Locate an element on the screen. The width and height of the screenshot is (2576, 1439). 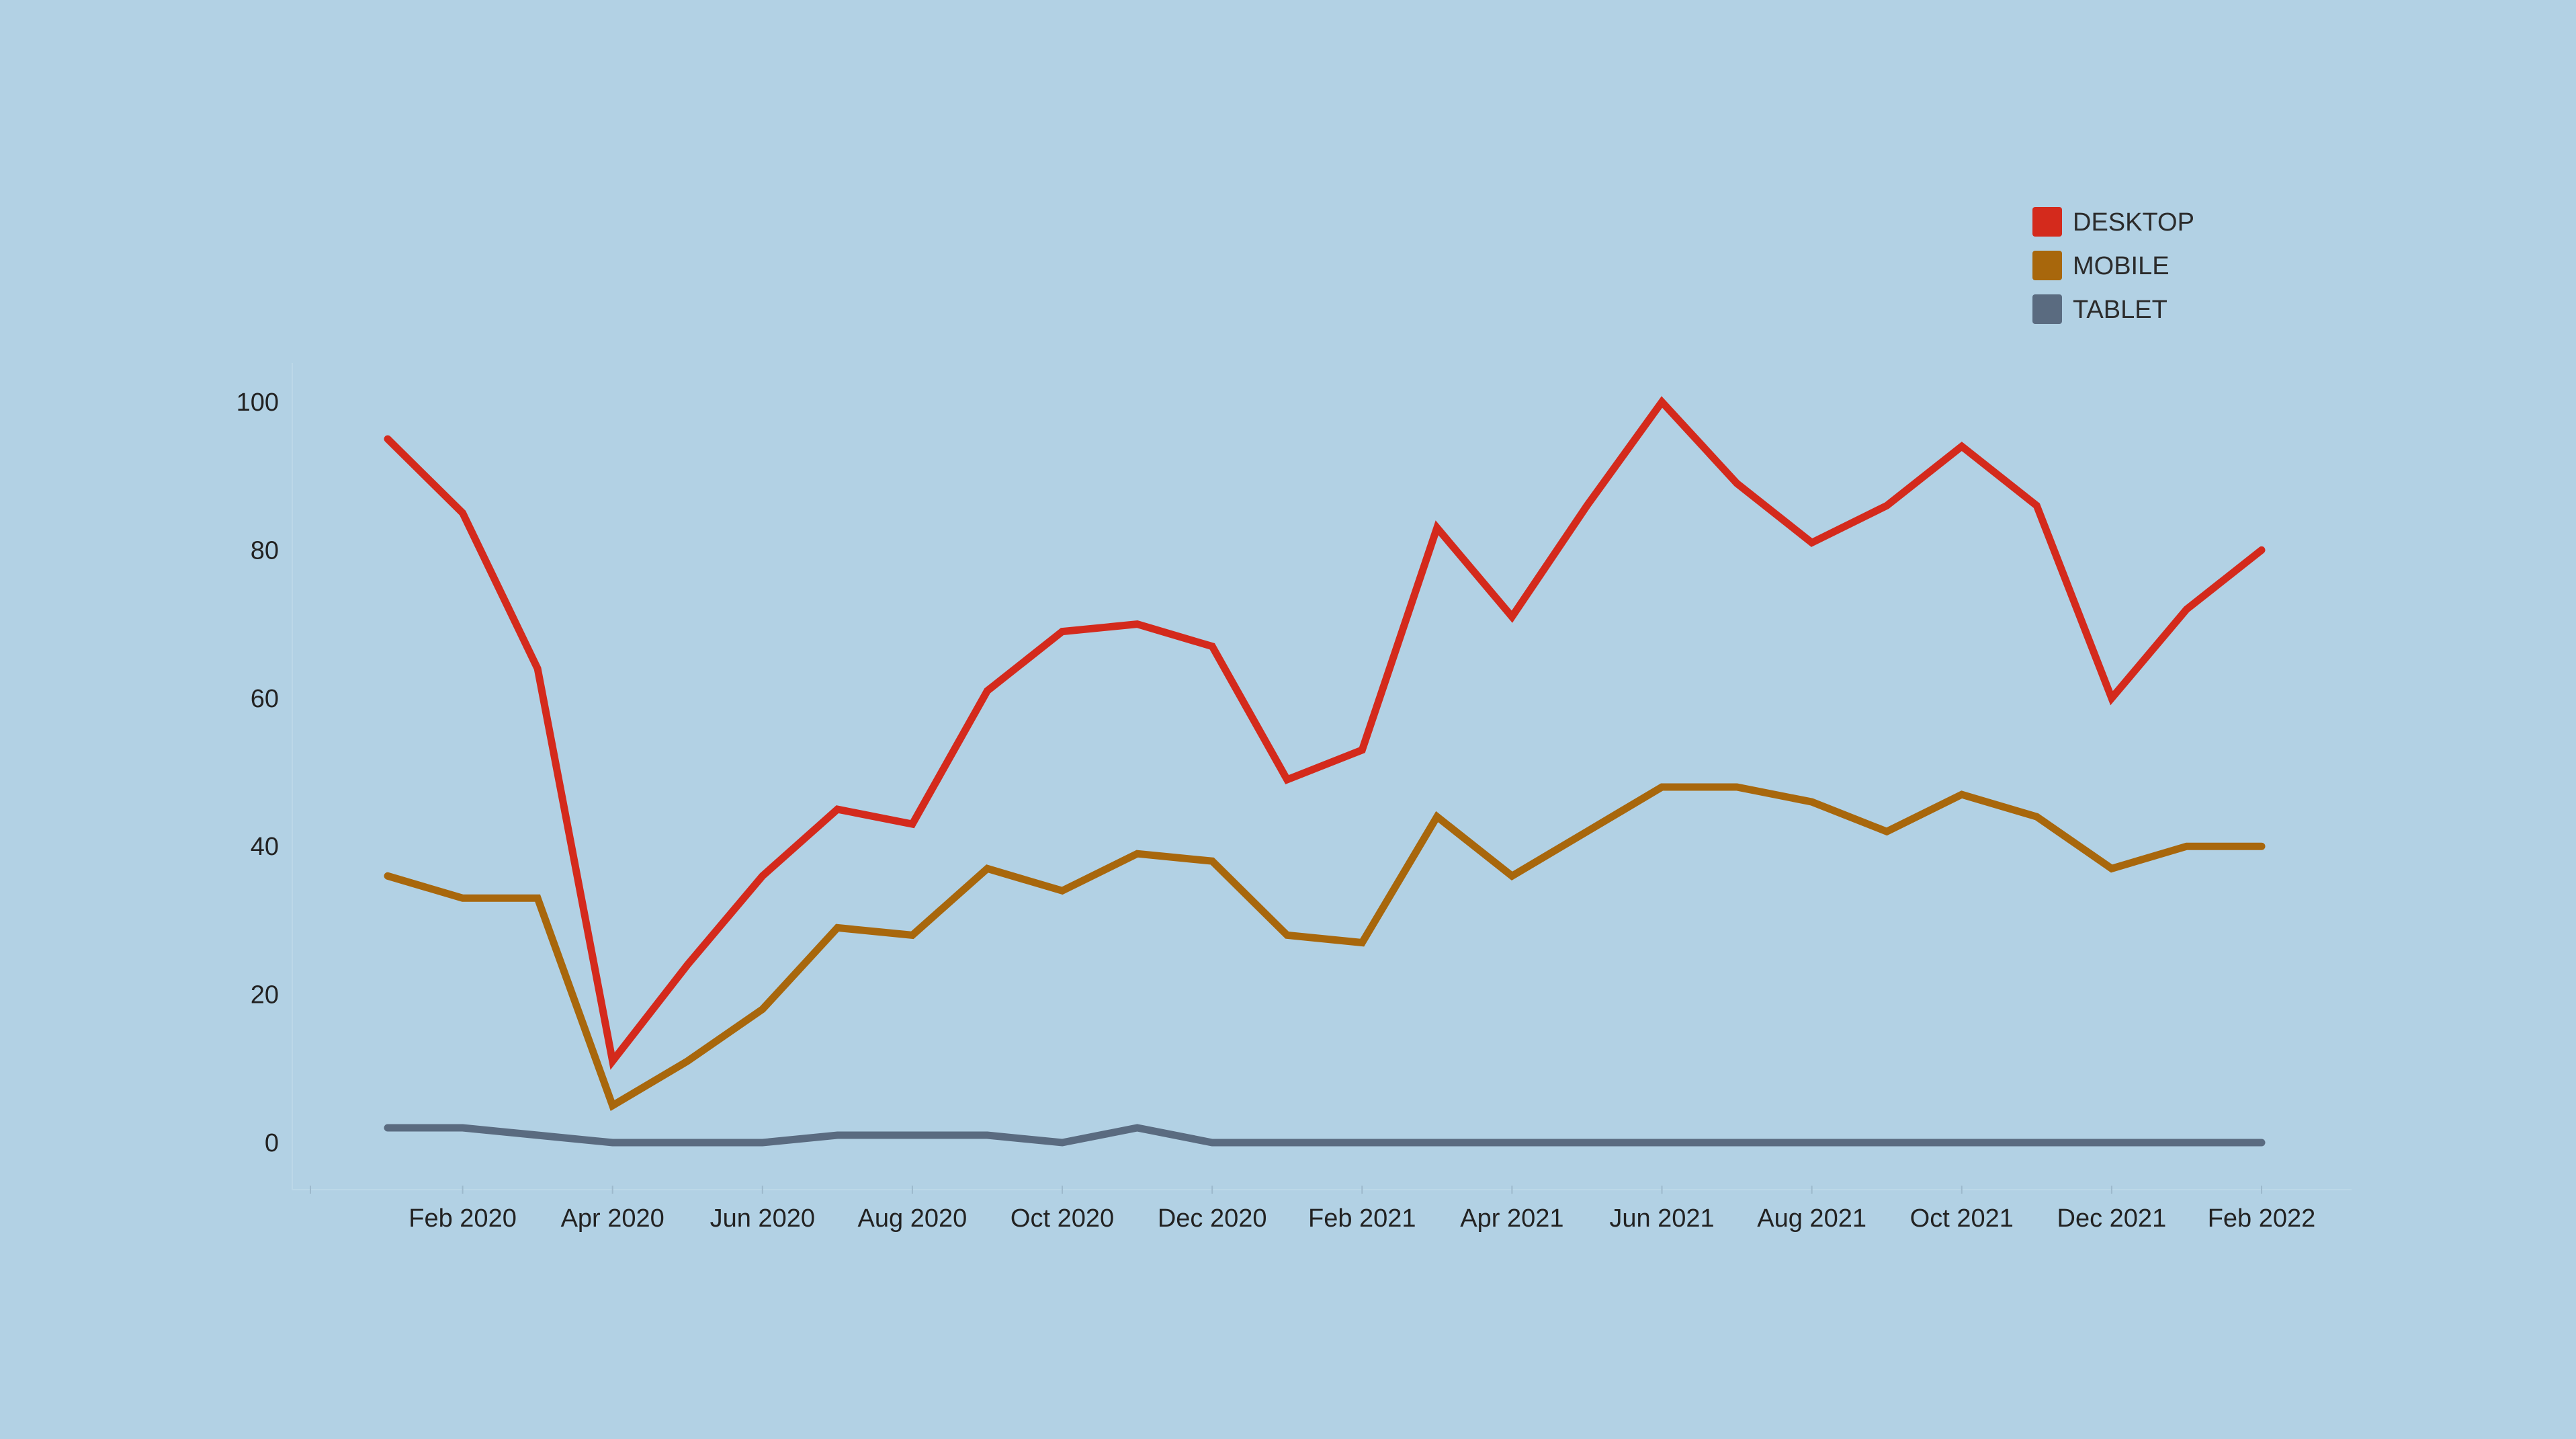
legend-label-mobile: MOBILE is located at coordinates (2121, 266).